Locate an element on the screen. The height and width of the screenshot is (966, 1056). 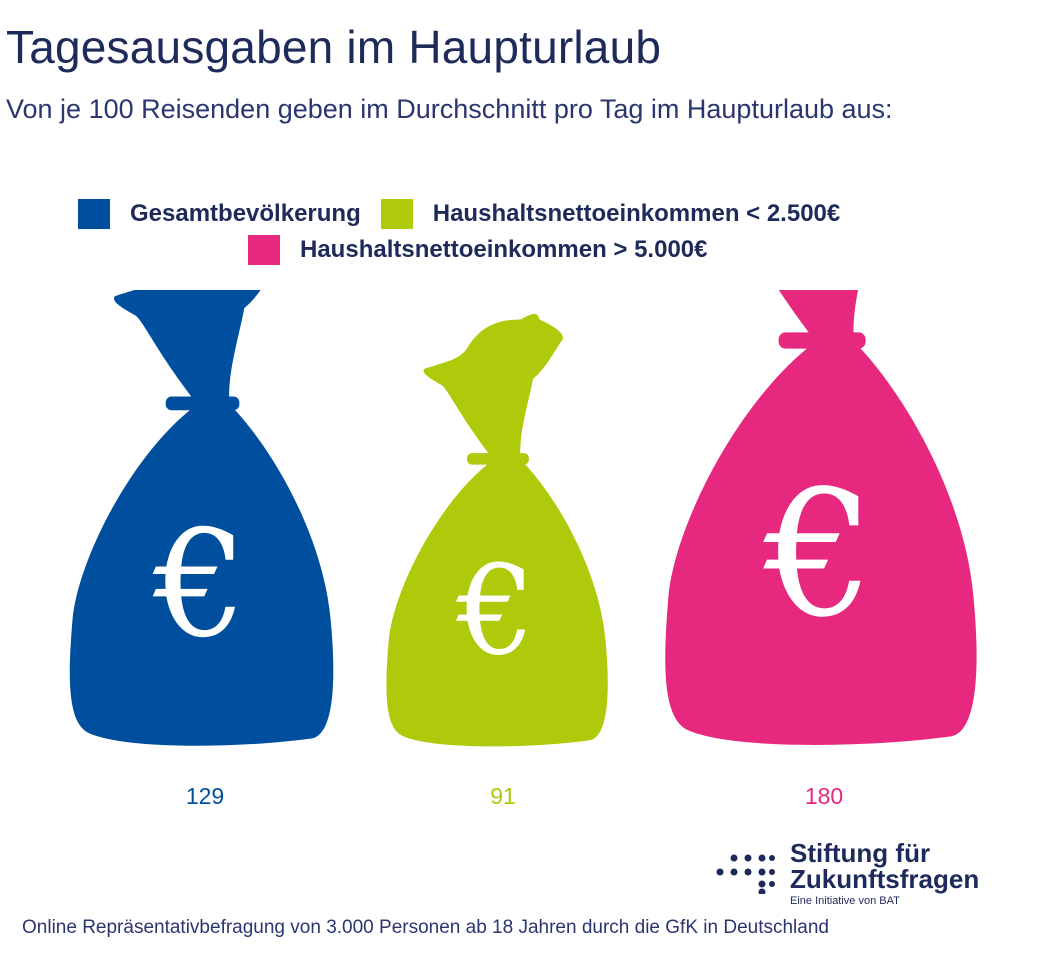
logo-line-2: Zukunftsfragen is located at coordinates (885, 879).